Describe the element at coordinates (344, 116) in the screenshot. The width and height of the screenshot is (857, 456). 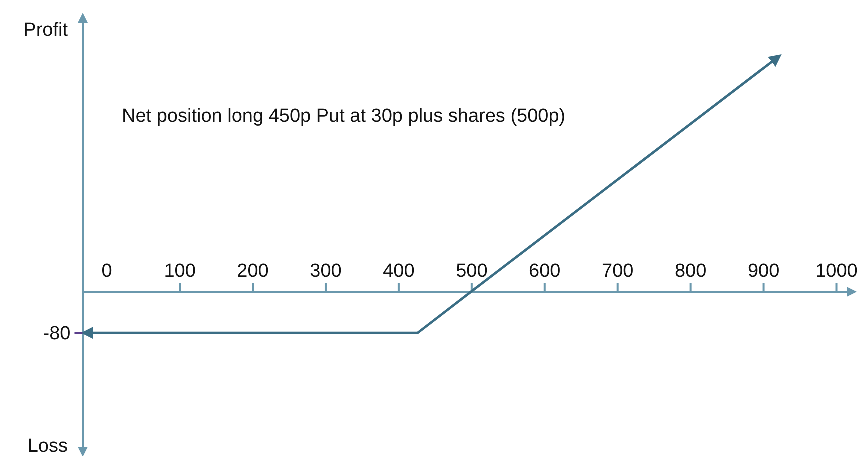
I see `annotation: Net position long 450p Put at 30p plus shares (500p)` at that location.